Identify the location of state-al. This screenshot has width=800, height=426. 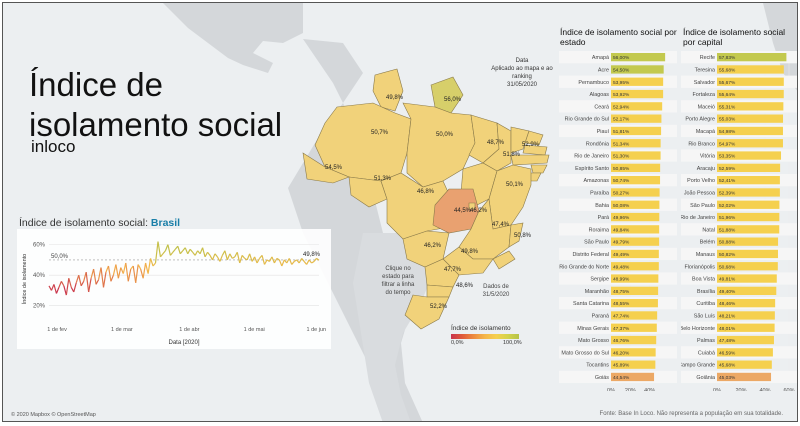
(539, 169).